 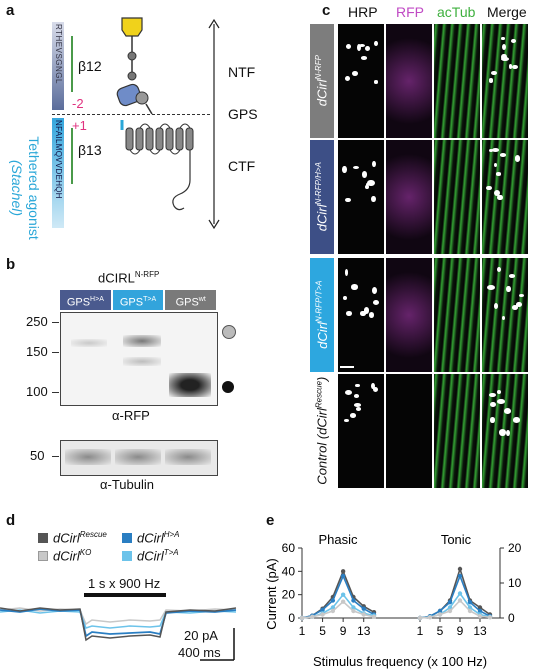 What do you see at coordinates (326, 10) in the screenshot?
I see `panel-c-label: c` at bounding box center [326, 10].